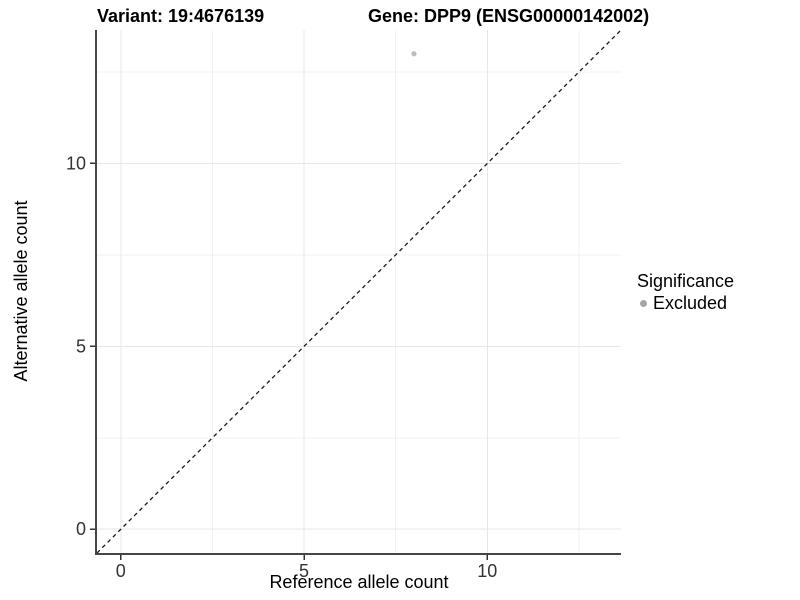 The height and width of the screenshot is (600, 800). What do you see at coordinates (686, 281) in the screenshot?
I see `legend-title: Significance` at bounding box center [686, 281].